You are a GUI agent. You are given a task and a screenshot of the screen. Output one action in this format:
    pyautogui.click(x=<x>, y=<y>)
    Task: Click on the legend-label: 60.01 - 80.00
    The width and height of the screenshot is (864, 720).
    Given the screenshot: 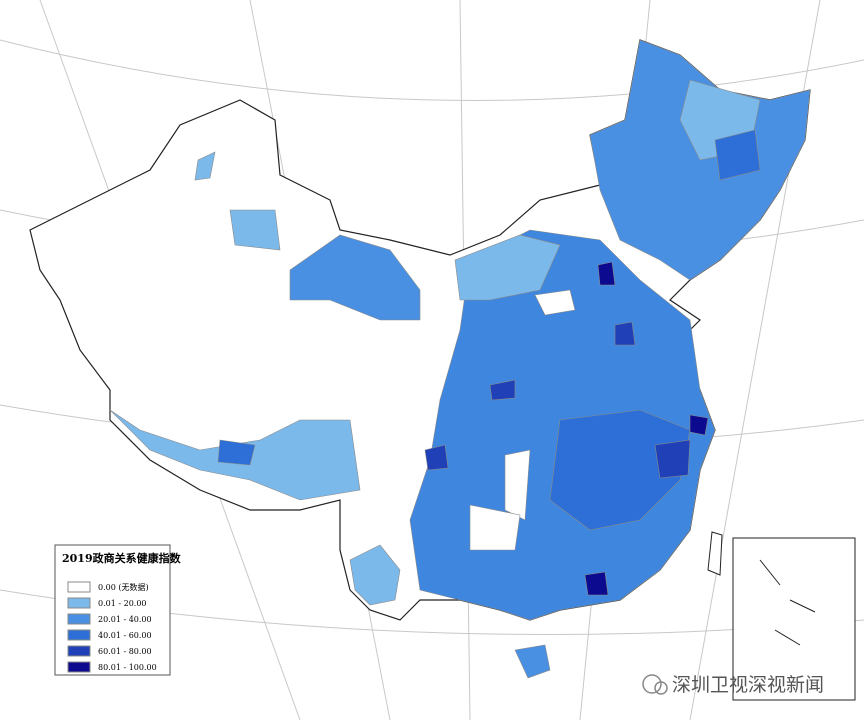 What is the action you would take?
    pyautogui.click(x=125, y=651)
    